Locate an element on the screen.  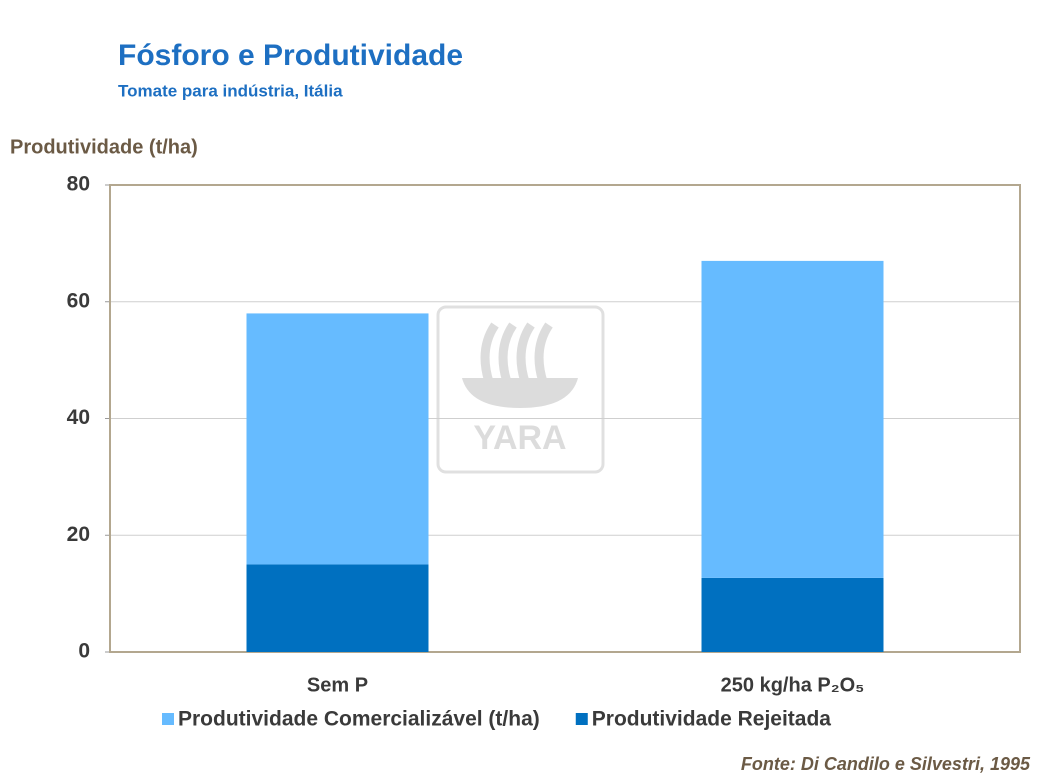
logo-ship is located at coordinates (520, 393).